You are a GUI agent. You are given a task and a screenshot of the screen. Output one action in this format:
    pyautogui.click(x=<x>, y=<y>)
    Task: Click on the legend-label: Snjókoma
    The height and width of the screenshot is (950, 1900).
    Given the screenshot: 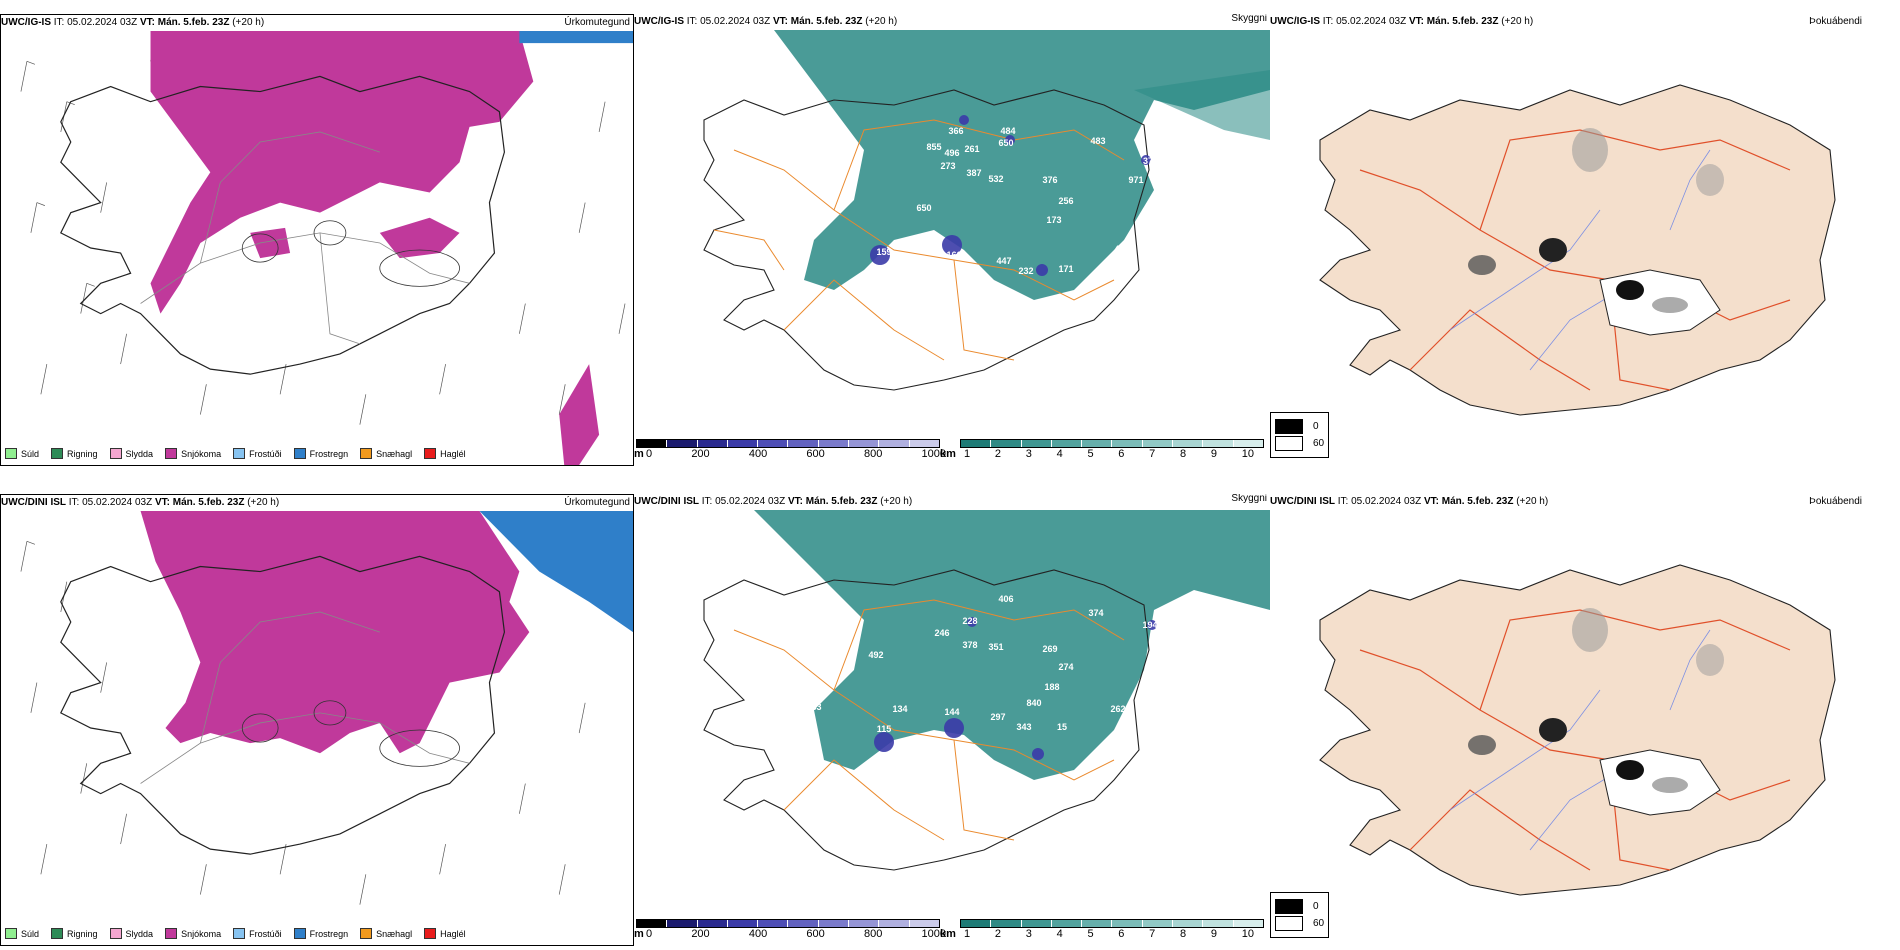 What is the action you would take?
    pyautogui.click(x=201, y=933)
    